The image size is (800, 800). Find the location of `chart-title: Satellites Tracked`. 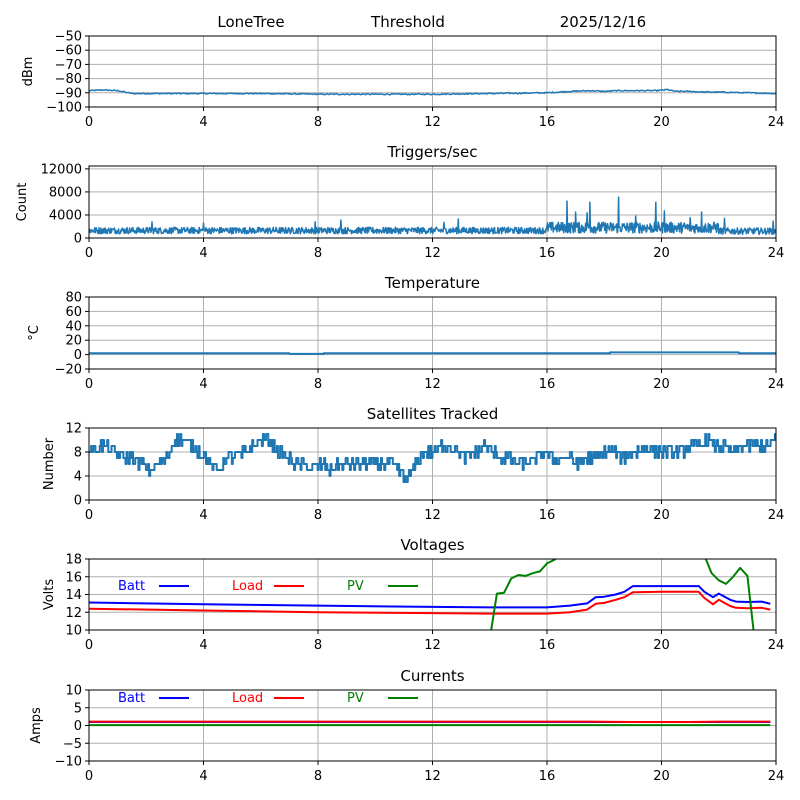

chart-title: Satellites Tracked is located at coordinates (432, 414).